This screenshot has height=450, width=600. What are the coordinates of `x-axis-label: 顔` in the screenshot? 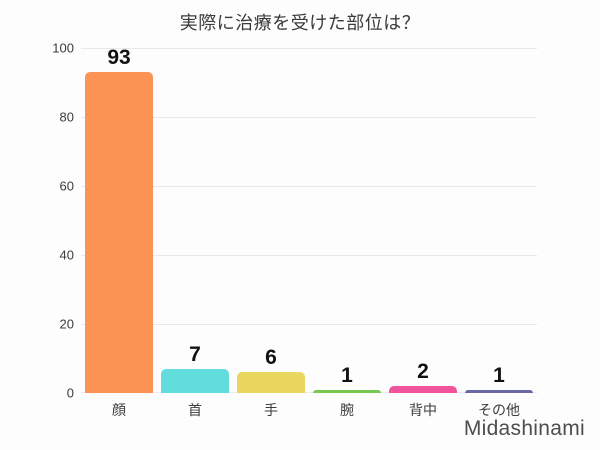 It's located at (119, 410).